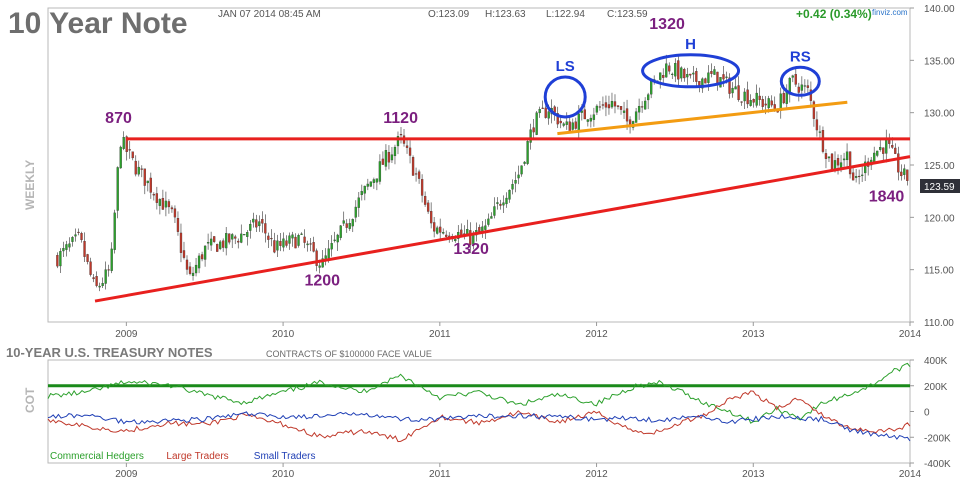 This screenshot has height=482, width=962. Describe the element at coordinates (97, 456) in the screenshot. I see `cot-legend-item: Commercial Hedgers` at that location.